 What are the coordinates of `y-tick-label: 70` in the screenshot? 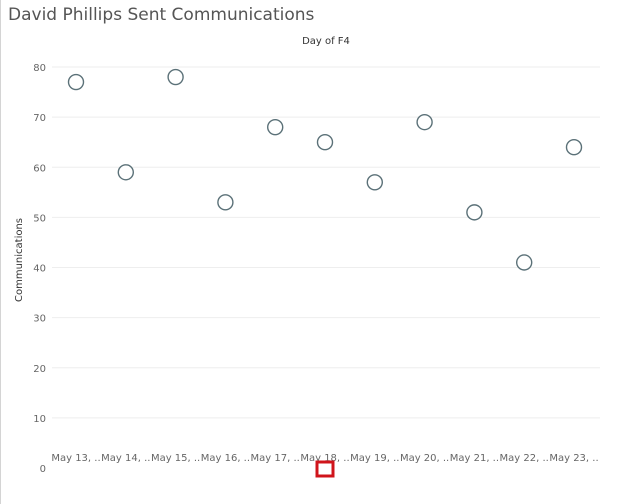 It's located at (39, 118).